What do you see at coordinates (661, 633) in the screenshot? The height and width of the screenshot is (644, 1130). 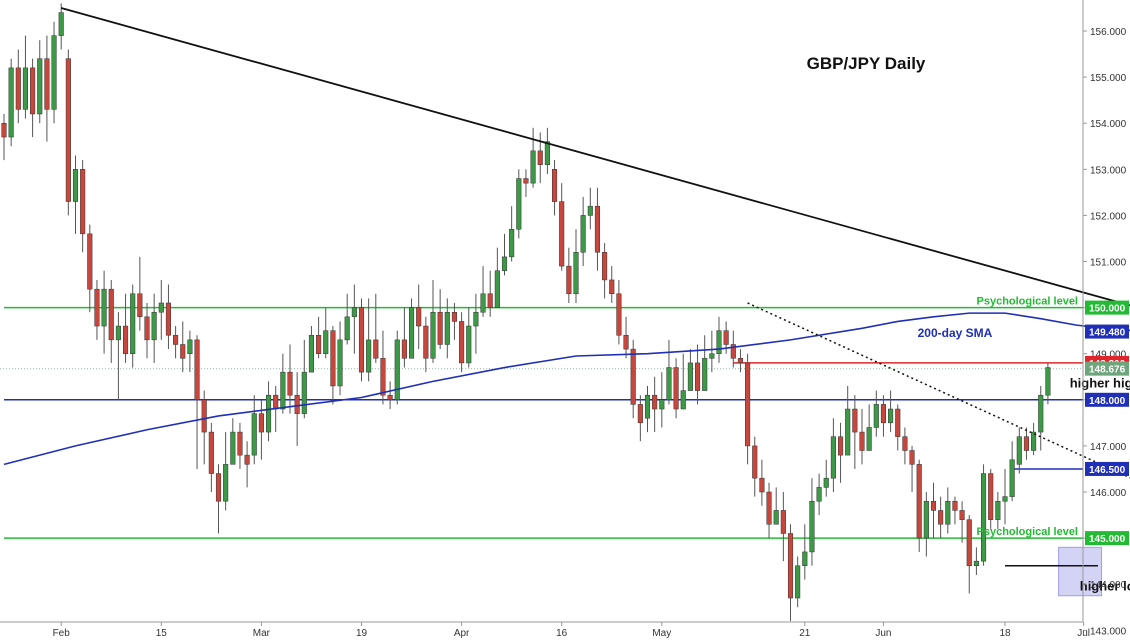 I see `x-tick-label: May` at bounding box center [661, 633].